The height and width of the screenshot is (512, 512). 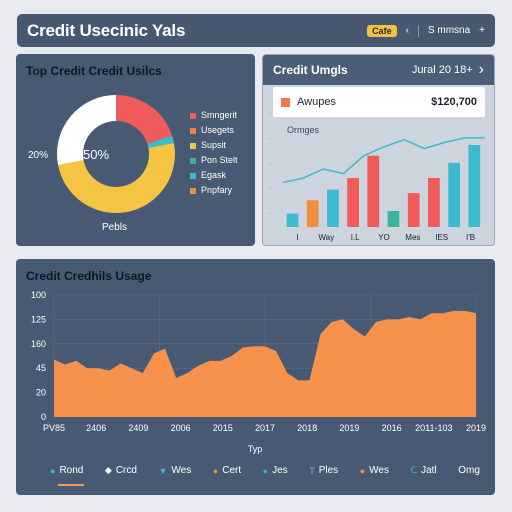 What do you see at coordinates (223, 428) in the screenshot?
I see `x-tick-label: 2015` at bounding box center [223, 428].